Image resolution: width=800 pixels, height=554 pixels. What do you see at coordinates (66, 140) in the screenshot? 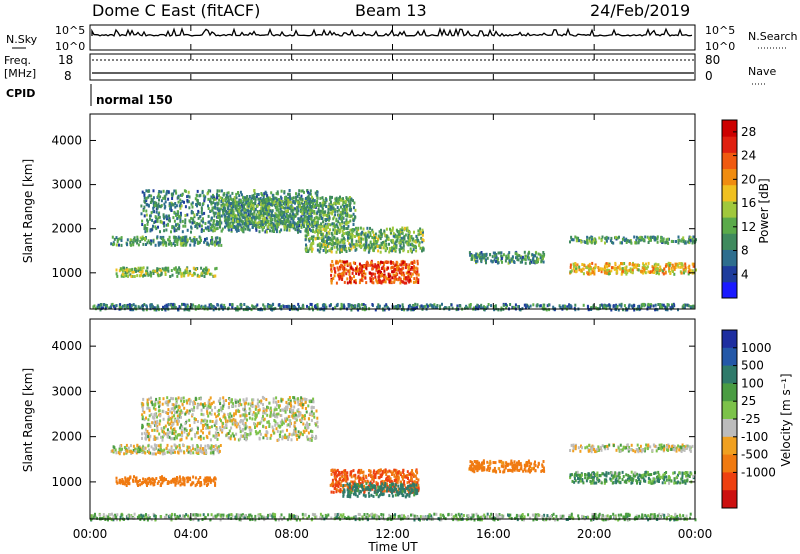
I see `y-tick-label: 4000` at bounding box center [66, 140].